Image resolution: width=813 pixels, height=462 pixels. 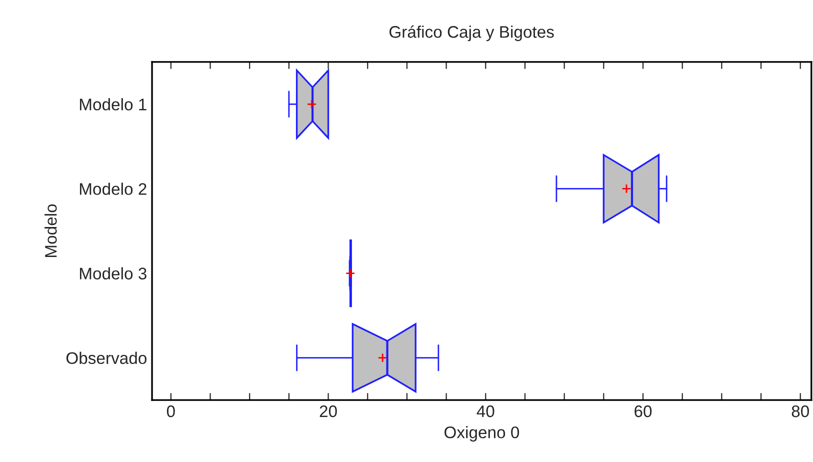 What do you see at coordinates (485, 411) in the screenshot?
I see `x-tick-label: 40` at bounding box center [485, 411].